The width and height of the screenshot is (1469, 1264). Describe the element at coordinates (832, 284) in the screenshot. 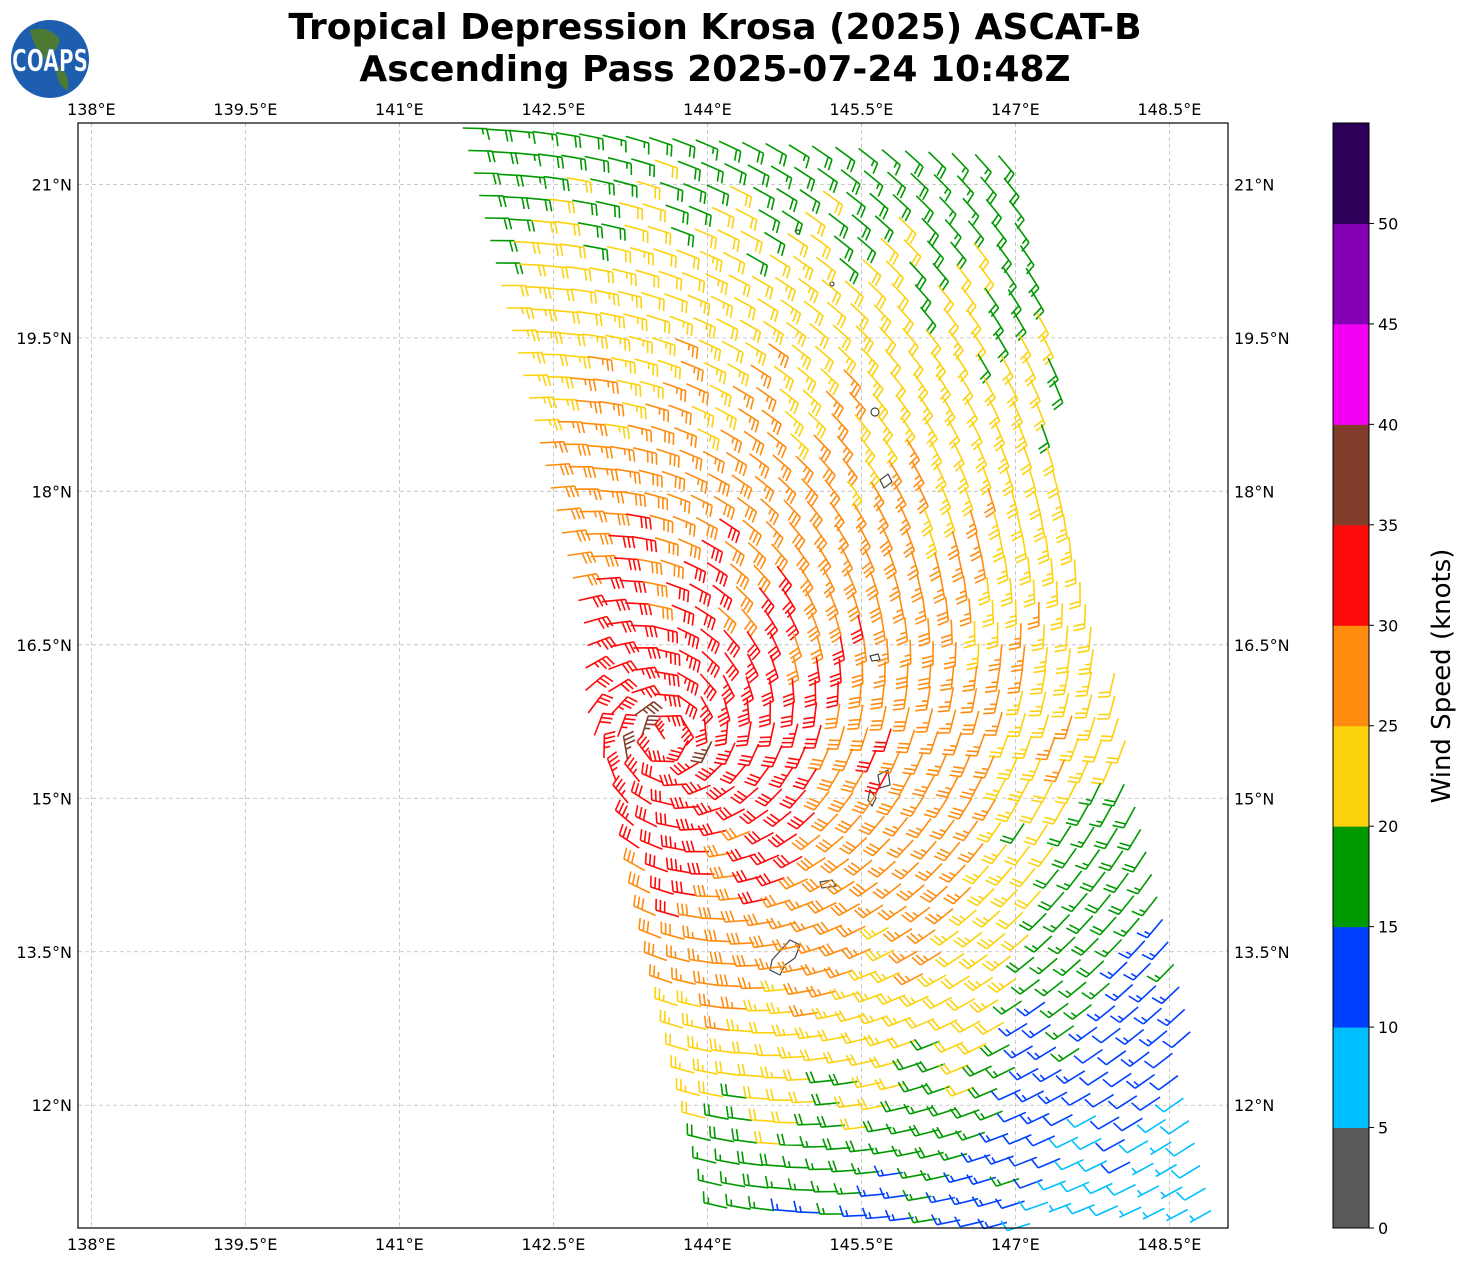

I see `maug-outline` at that location.